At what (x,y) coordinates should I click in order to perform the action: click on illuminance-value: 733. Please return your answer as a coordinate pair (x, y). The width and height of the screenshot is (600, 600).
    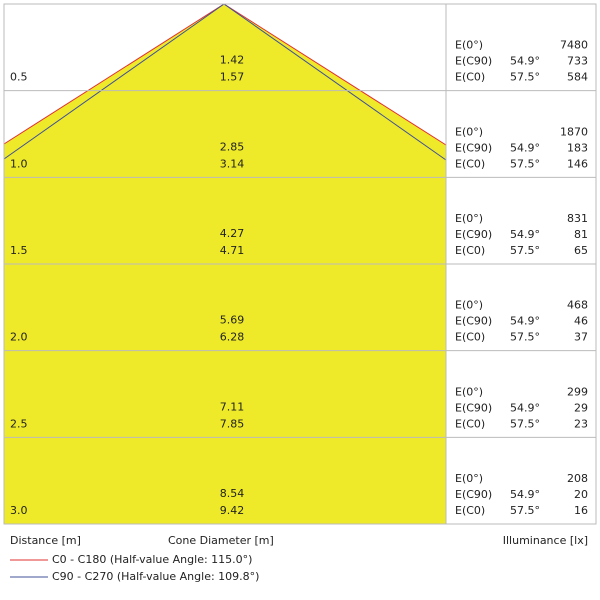
    Looking at the image, I should click on (577, 61).